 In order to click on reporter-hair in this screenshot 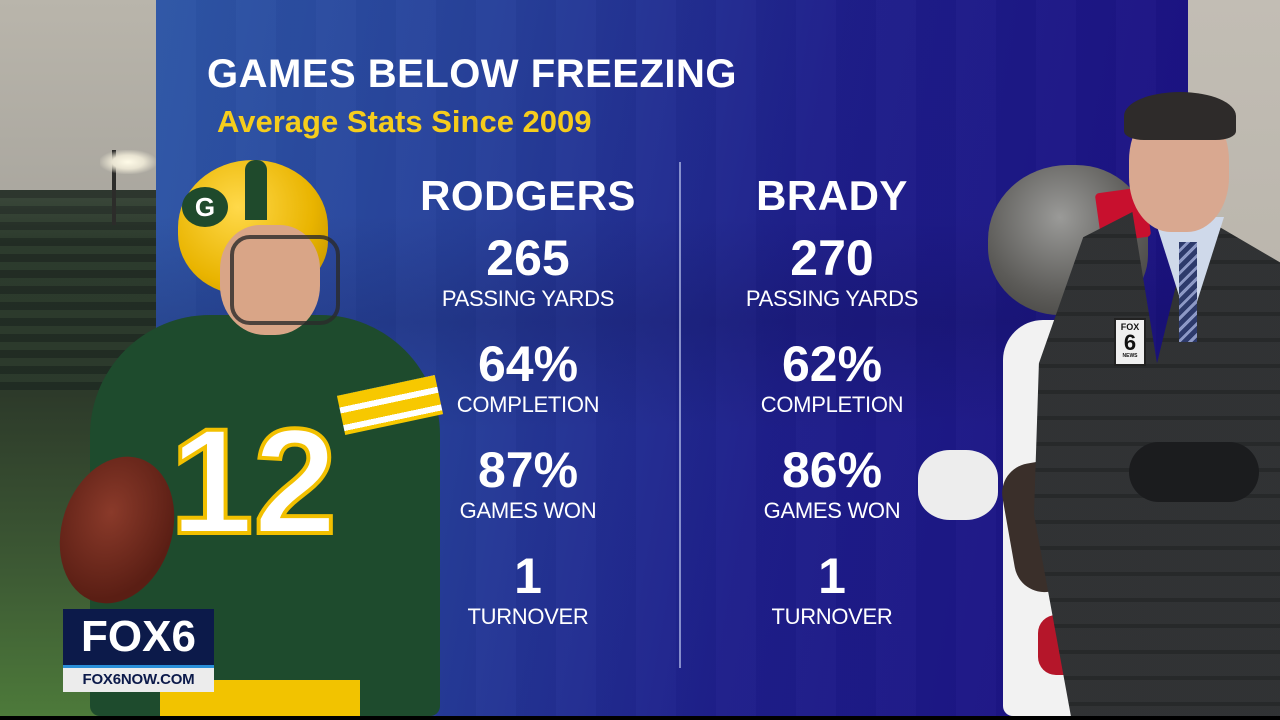, I will do `click(1180, 116)`.